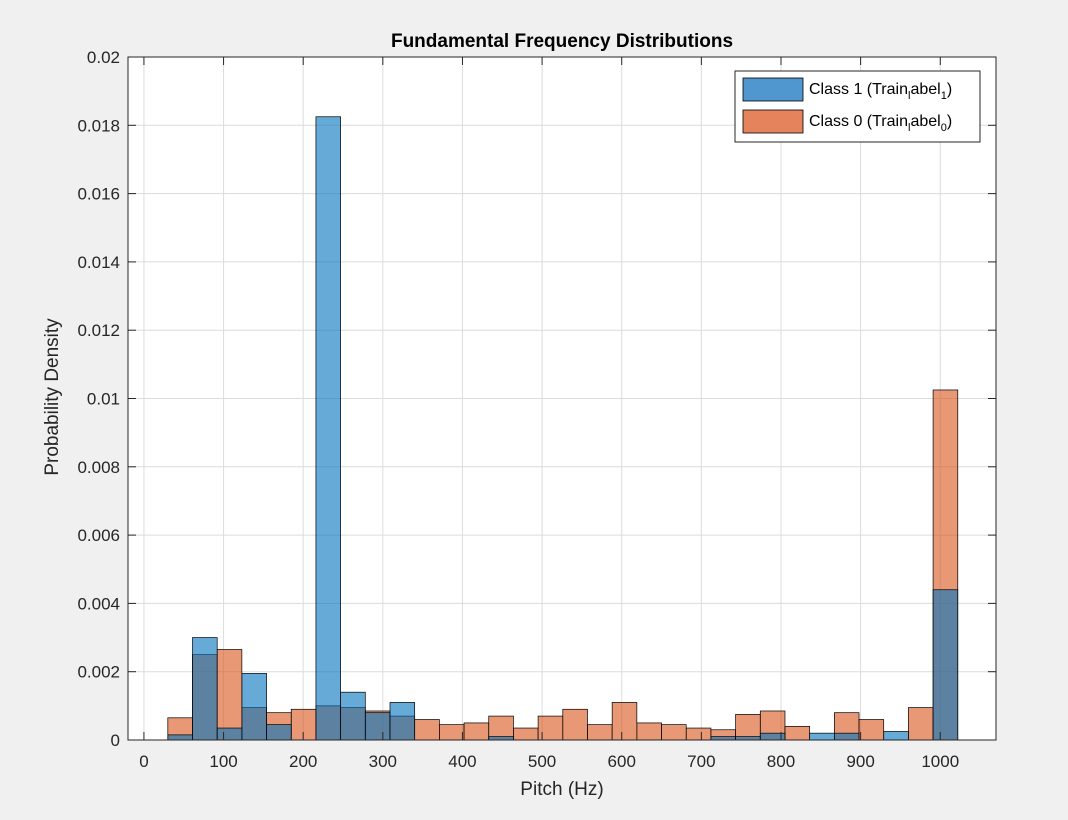  What do you see at coordinates (383, 761) in the screenshot?
I see `x-tick-label: 300` at bounding box center [383, 761].